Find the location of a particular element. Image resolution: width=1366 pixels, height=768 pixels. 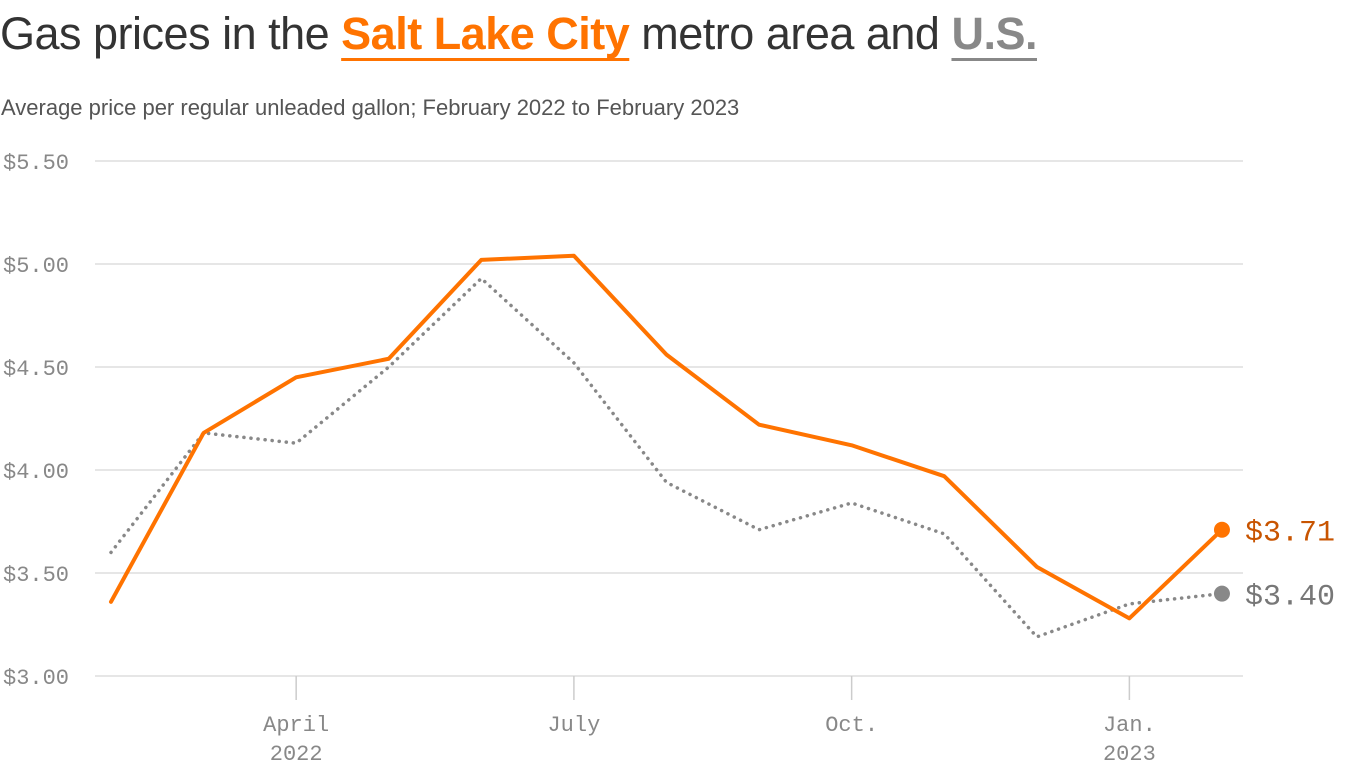

y-tick-label: $4.50 is located at coordinates (36, 369).